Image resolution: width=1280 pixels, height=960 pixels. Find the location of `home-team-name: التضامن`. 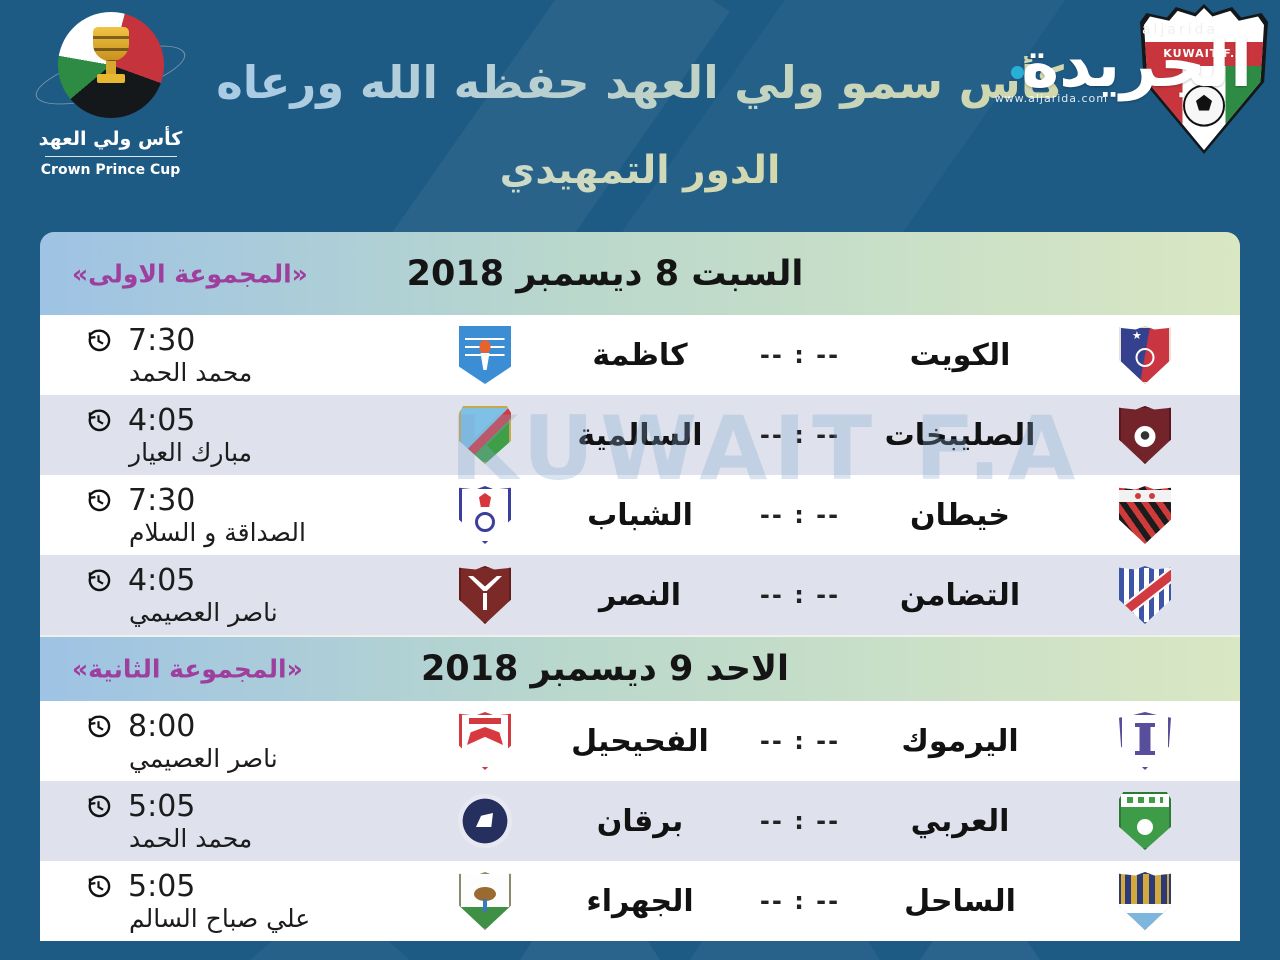

home-team-name: التضامن is located at coordinates (960, 595).